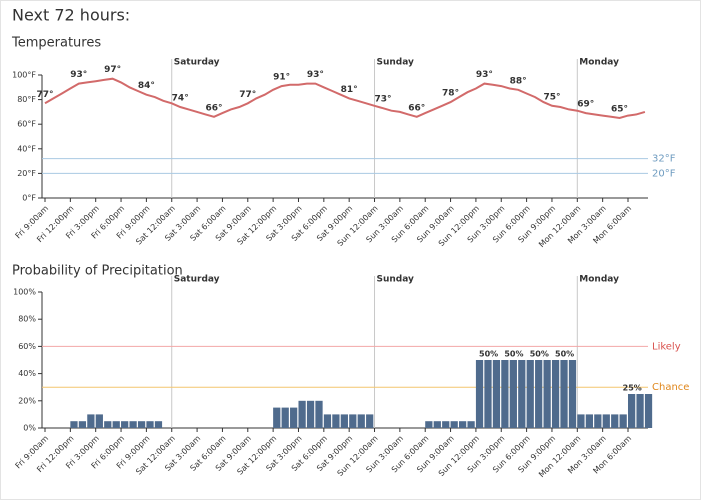 This screenshot has height=500, width=701. What do you see at coordinates (26, 99) in the screenshot?
I see `y-tick-label: 80°F` at bounding box center [26, 99].